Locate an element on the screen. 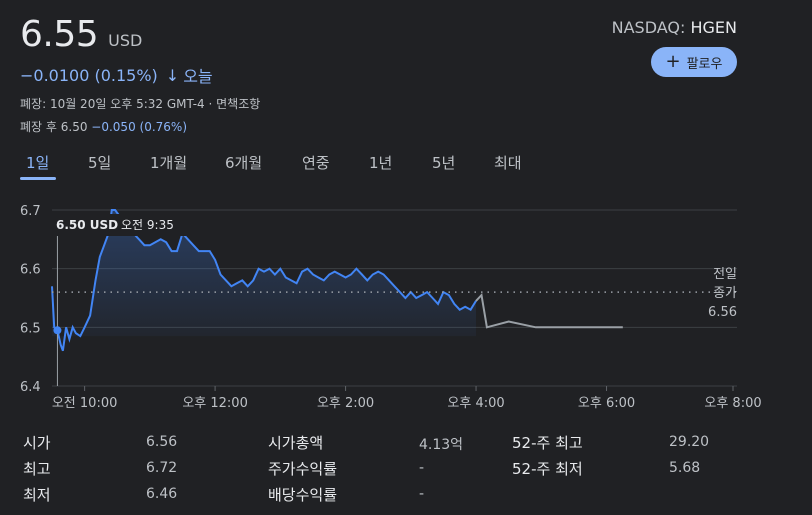 This screenshot has width=812, height=515. tab-1y: 1년 is located at coordinates (381, 163).